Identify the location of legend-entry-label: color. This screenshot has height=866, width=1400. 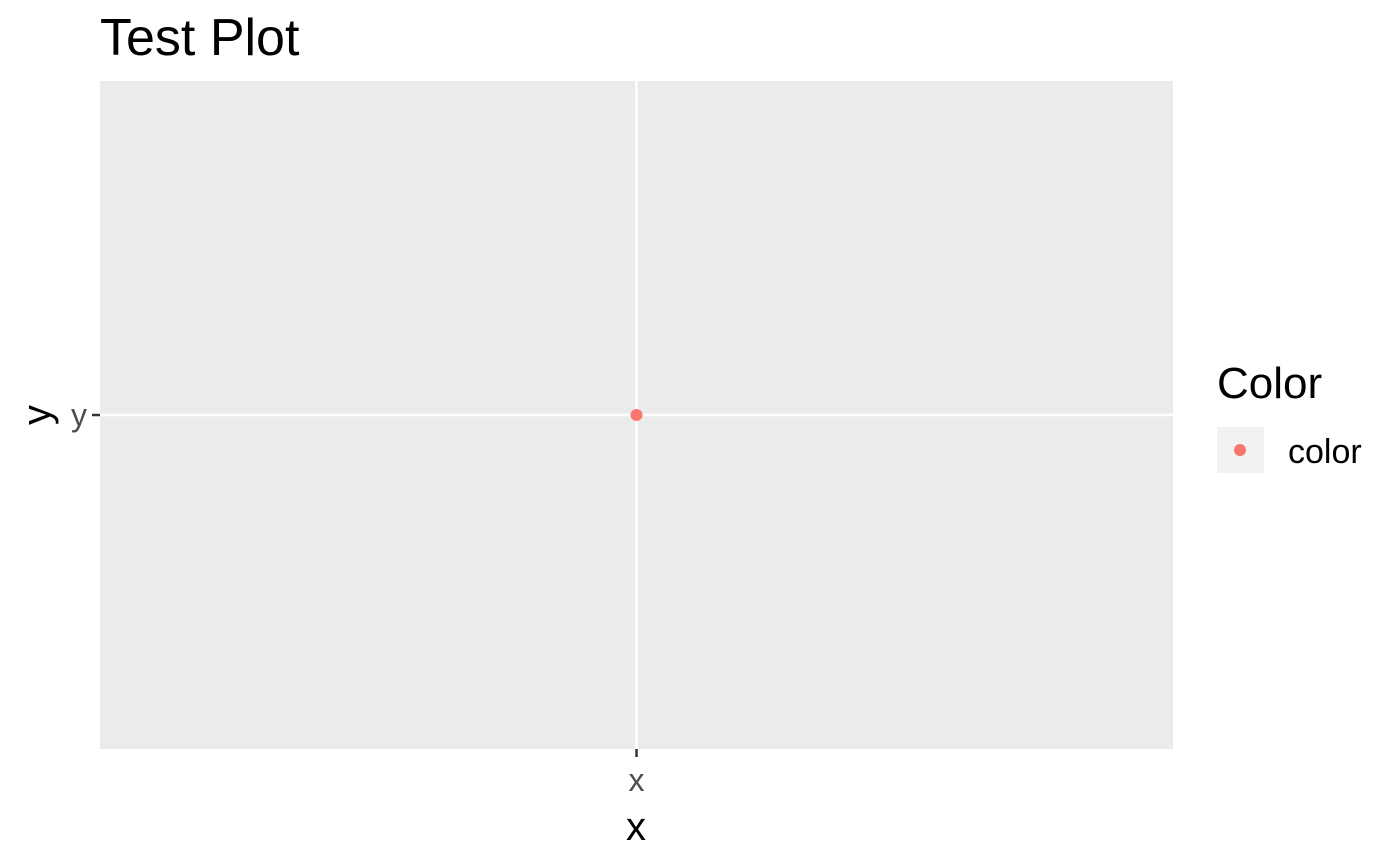
(1325, 452).